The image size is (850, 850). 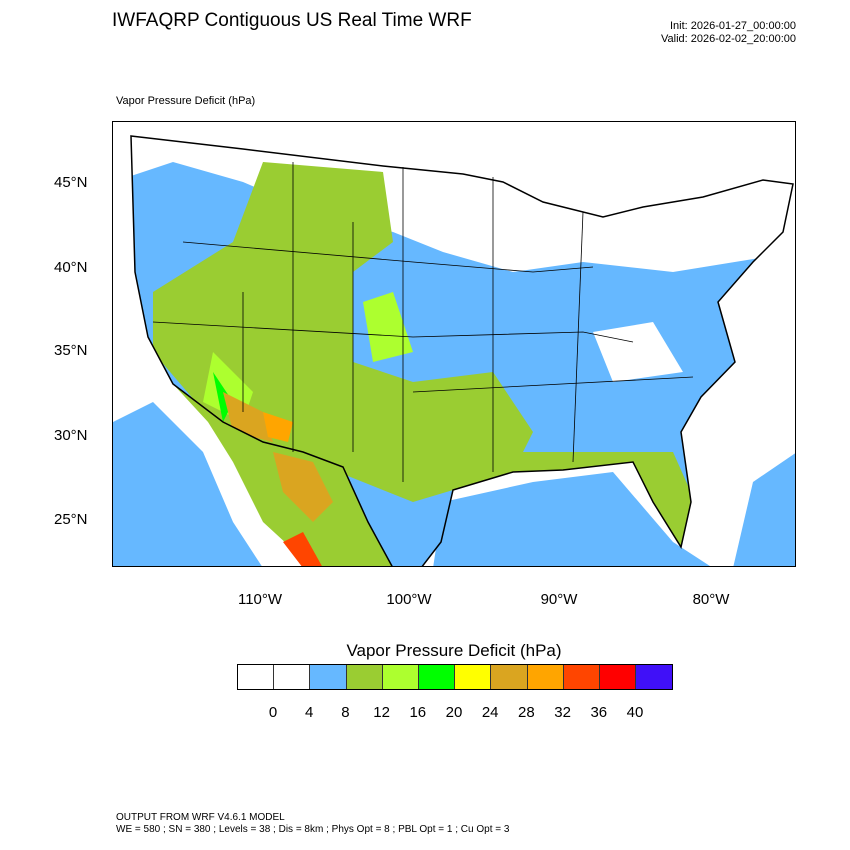 I want to click on mexico-hot-region, so click(x=303, y=487).